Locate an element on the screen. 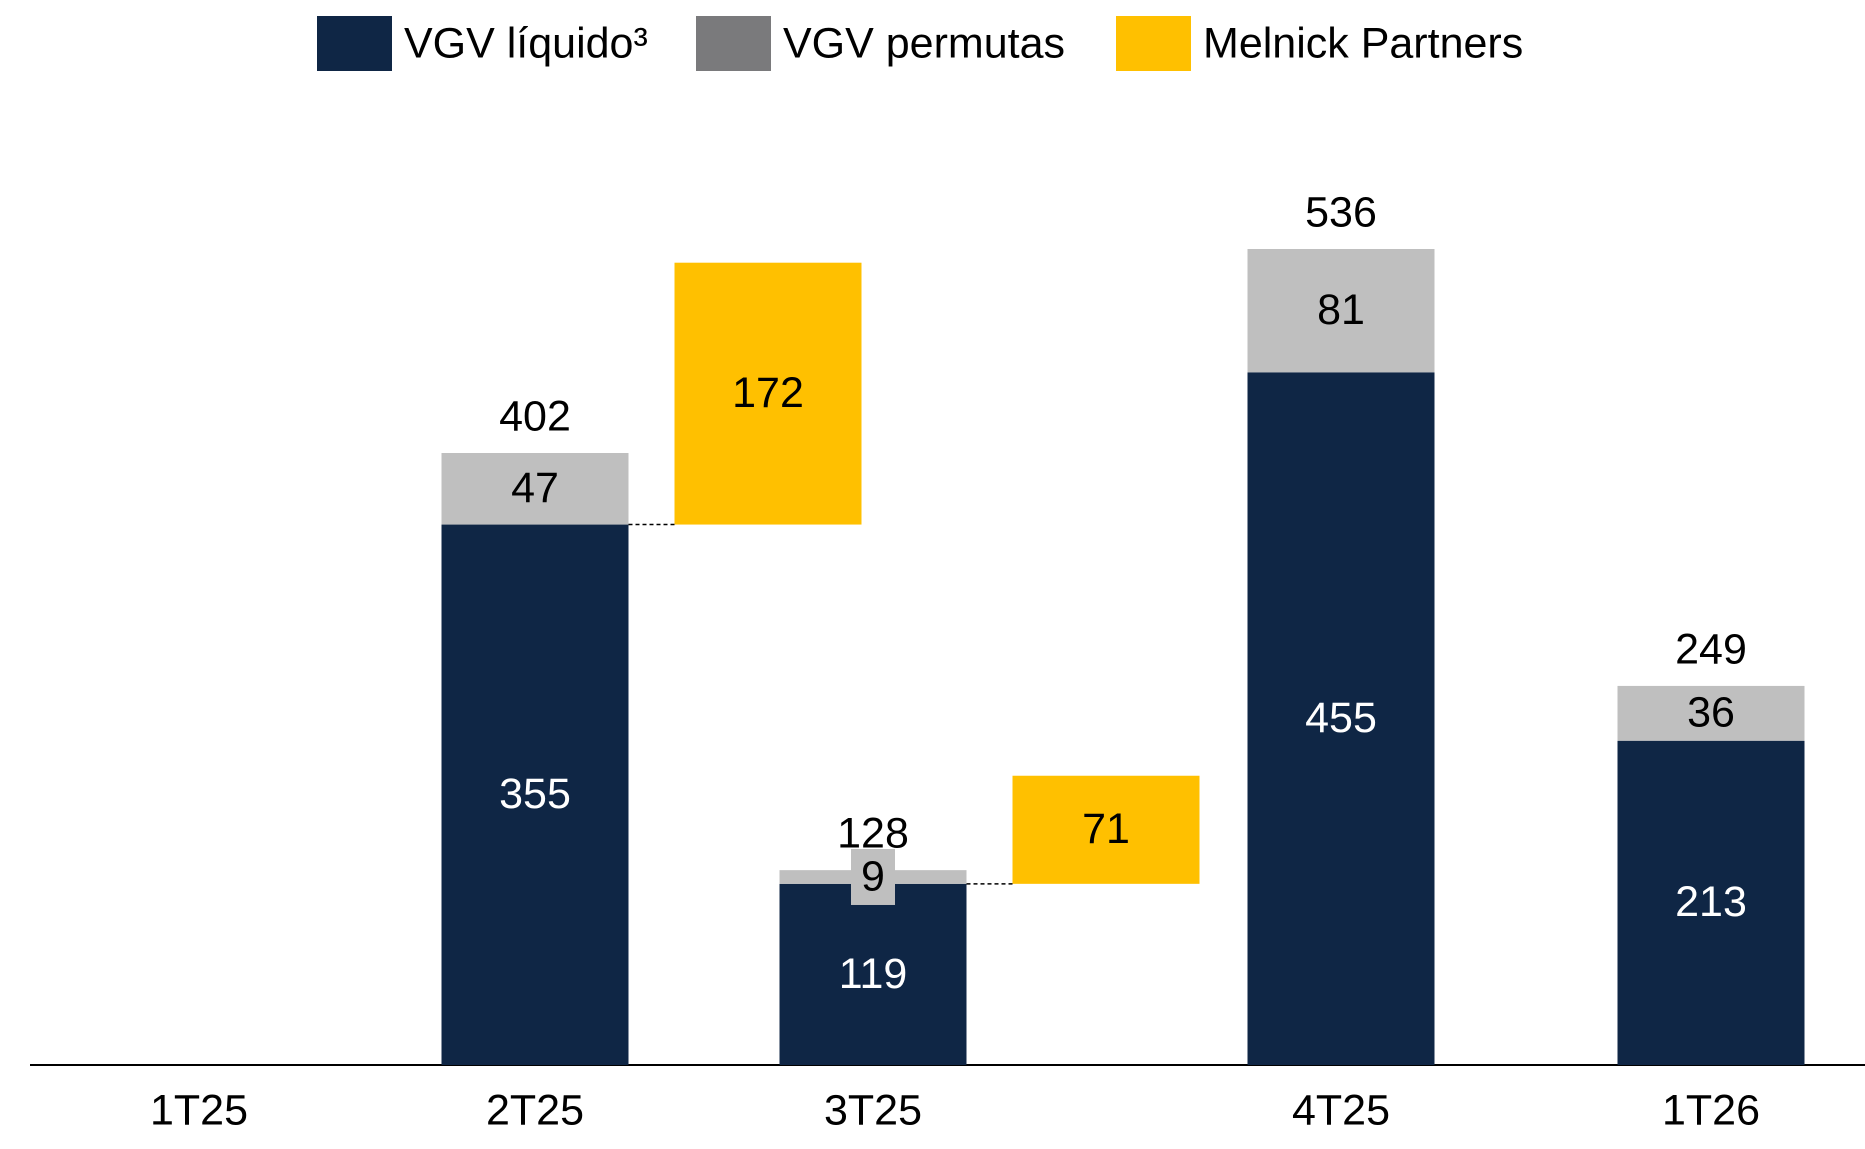  label-backdrop is located at coordinates (873, 876).